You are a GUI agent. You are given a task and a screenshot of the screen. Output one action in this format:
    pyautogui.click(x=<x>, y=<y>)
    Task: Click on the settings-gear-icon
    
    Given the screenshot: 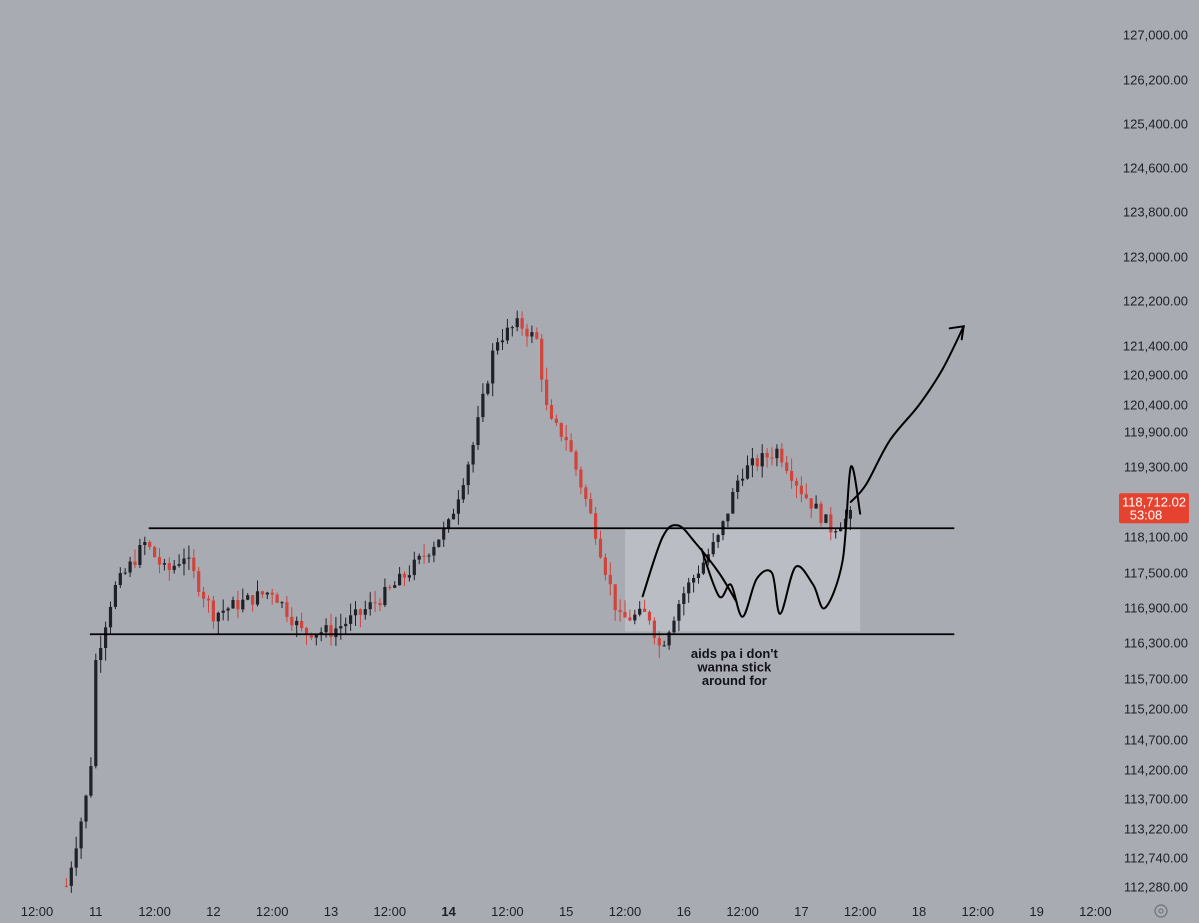 What is the action you would take?
    pyautogui.click(x=1161, y=911)
    